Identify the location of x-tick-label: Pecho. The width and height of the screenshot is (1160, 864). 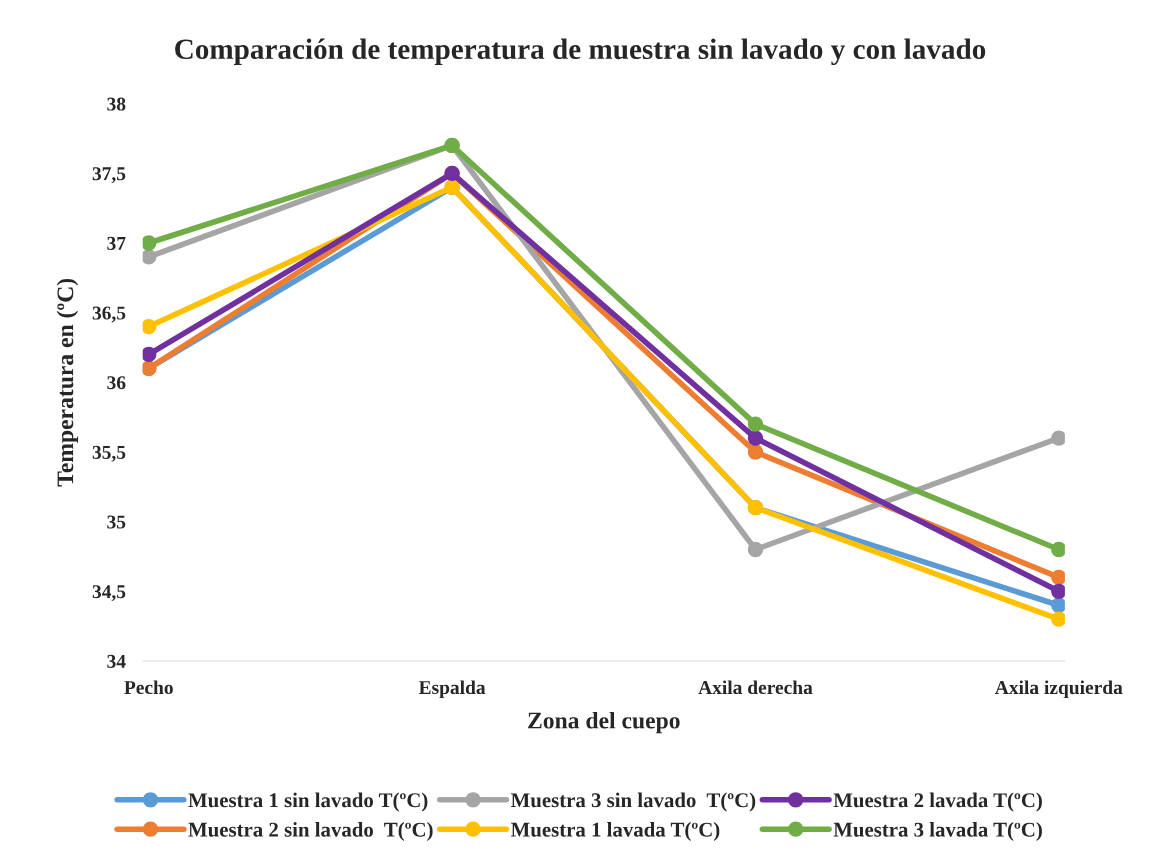
(148, 687).